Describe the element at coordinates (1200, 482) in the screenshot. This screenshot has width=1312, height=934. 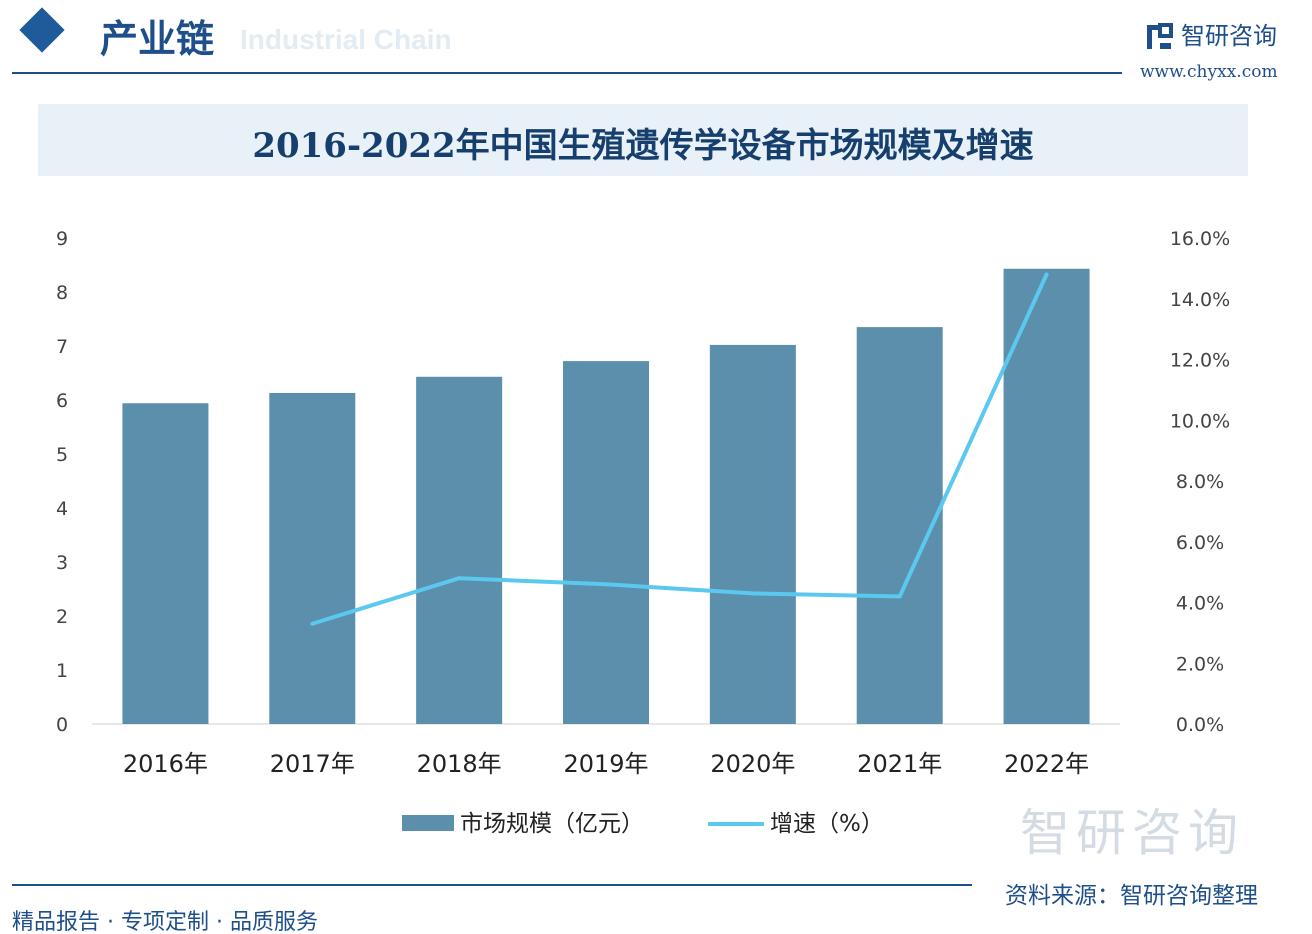
I see `right-tick-label: 8.0%` at that location.